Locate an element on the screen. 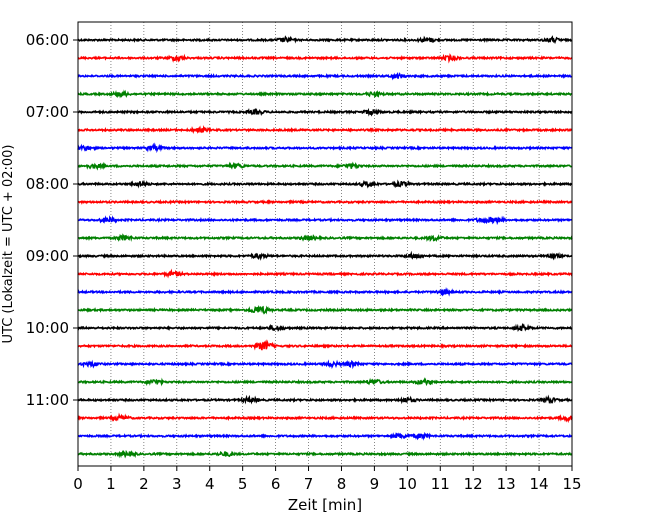 The height and width of the screenshot is (520, 650). y-tick-label: 09:00 is located at coordinates (47, 256).